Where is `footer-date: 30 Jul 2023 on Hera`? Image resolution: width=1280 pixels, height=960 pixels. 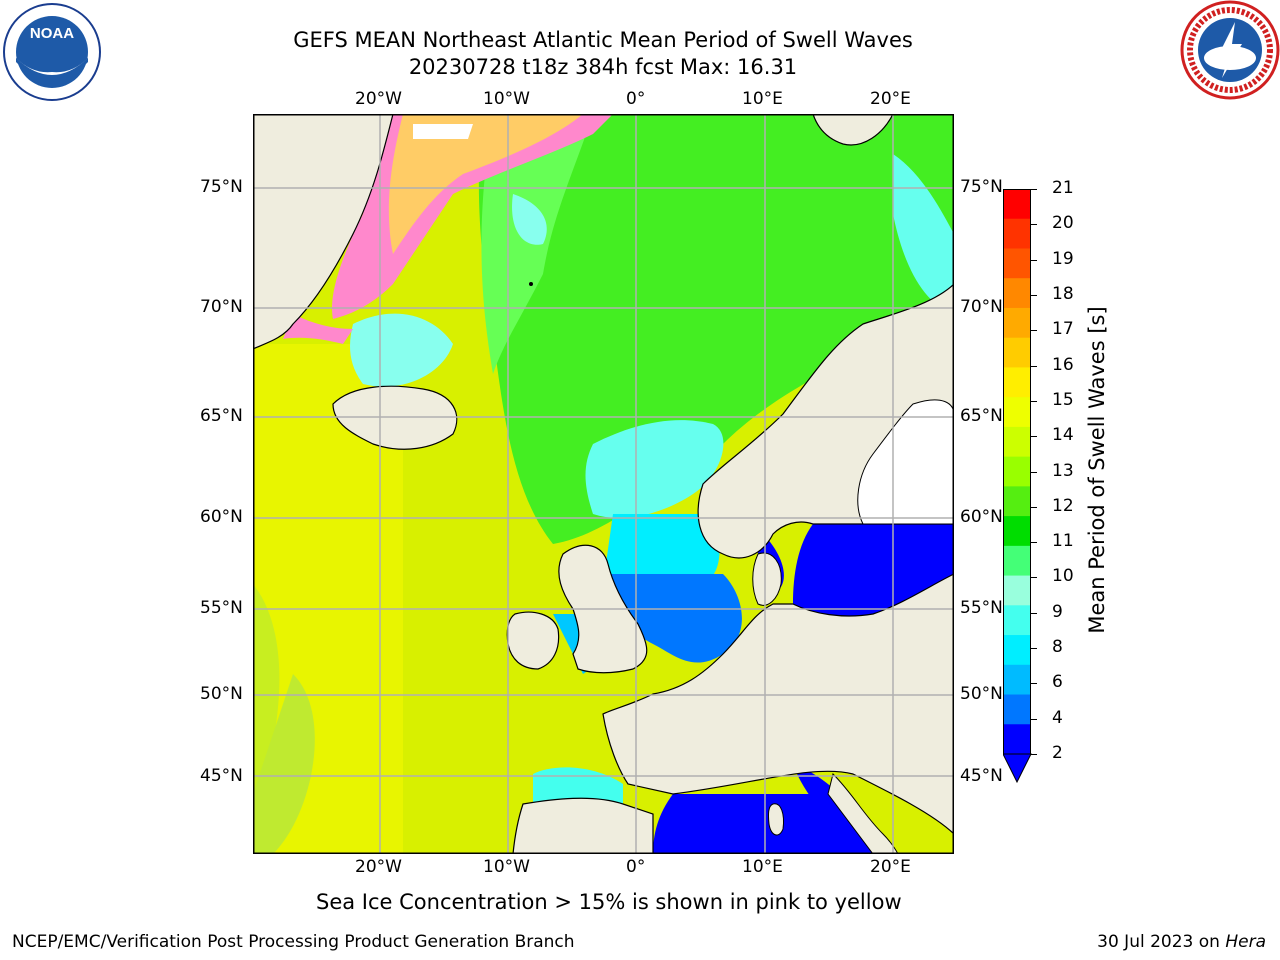
footer-date: 30 Jul 2023 on Hera is located at coordinates (1181, 942).